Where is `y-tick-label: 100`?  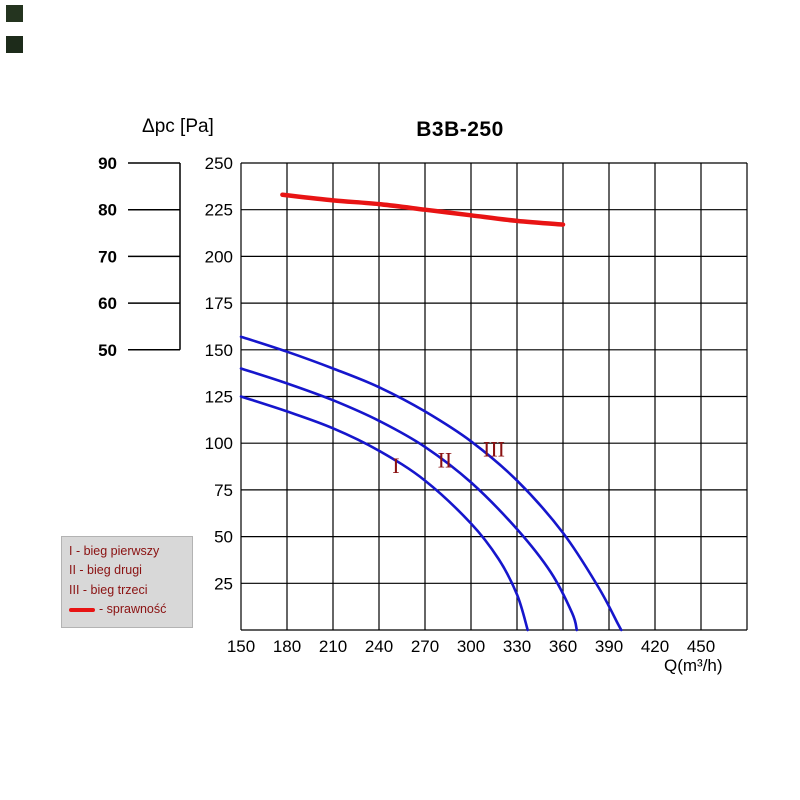
y-tick-label: 100 is located at coordinates (219, 443).